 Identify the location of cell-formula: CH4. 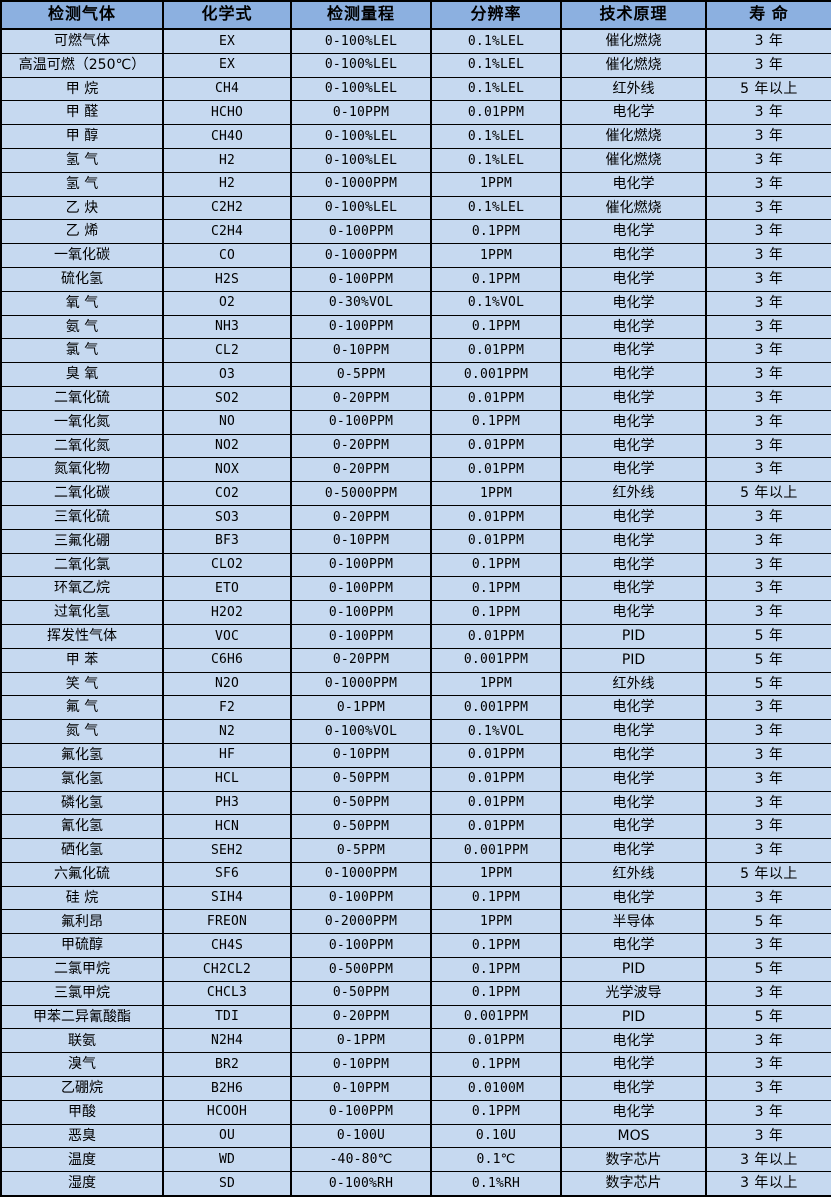
(227, 89).